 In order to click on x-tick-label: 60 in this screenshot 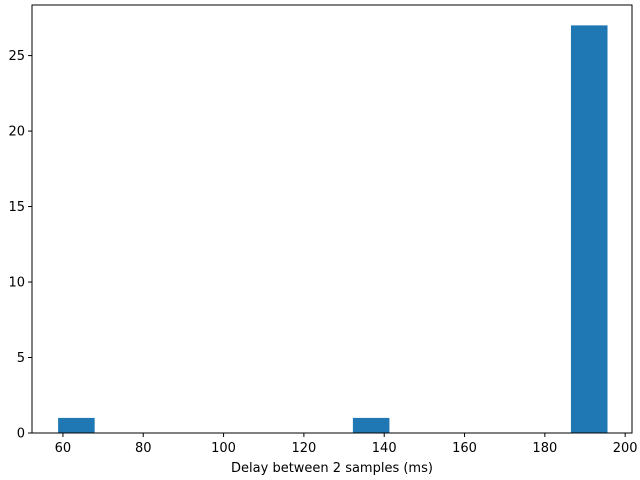, I will do `click(63, 448)`.